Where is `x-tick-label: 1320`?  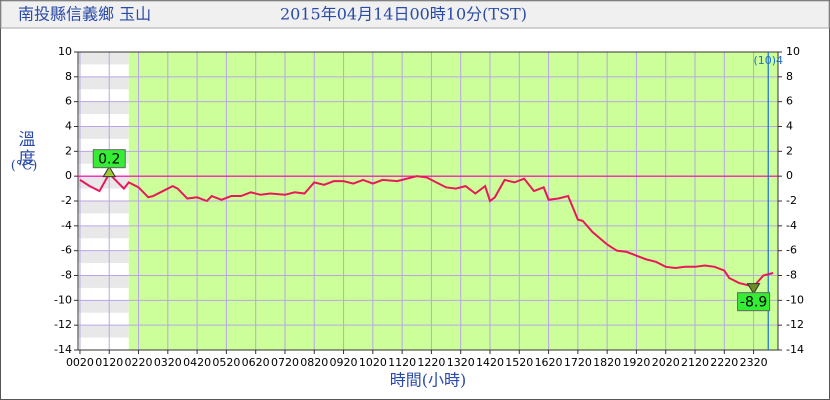 x-tick-label: 1320 is located at coordinates (461, 362).